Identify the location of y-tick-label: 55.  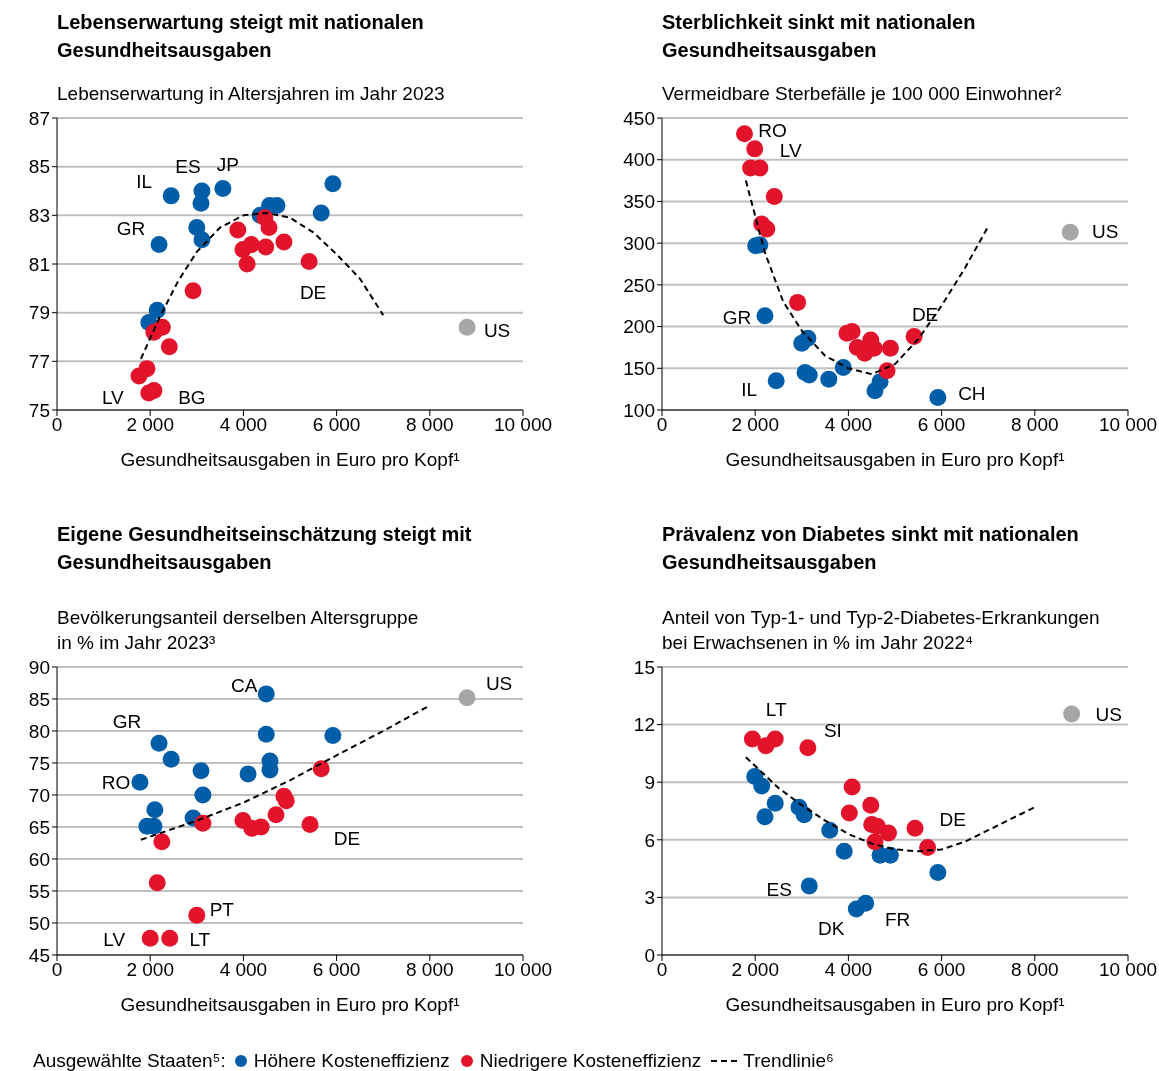
(39, 891).